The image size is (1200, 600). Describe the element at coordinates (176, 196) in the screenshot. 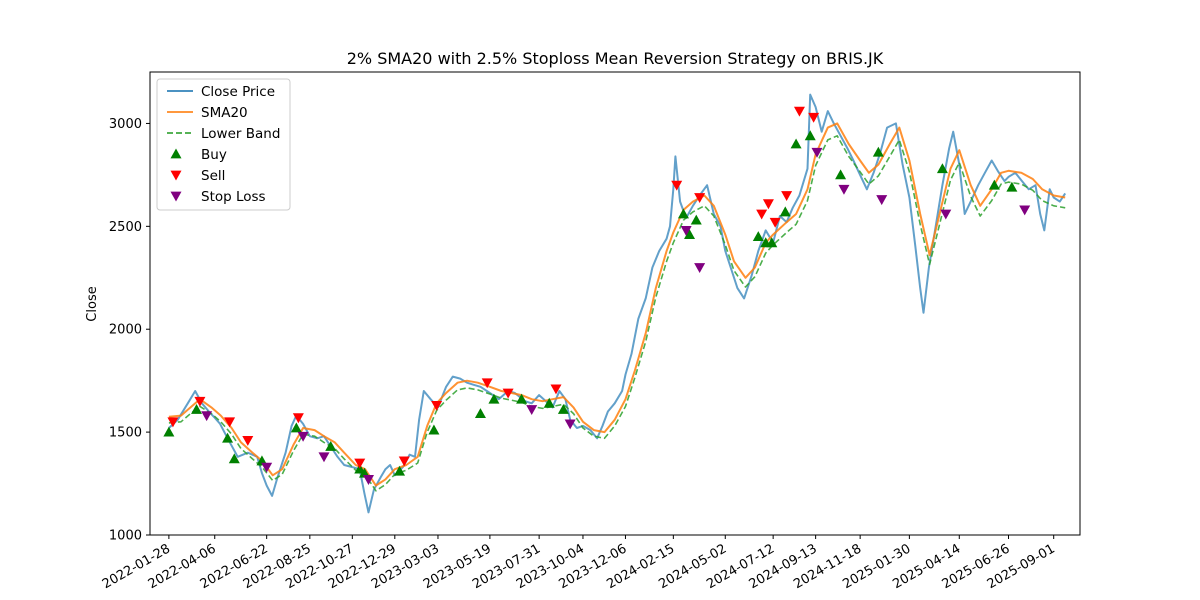

I see `legend-stop-loss-swatch` at that location.